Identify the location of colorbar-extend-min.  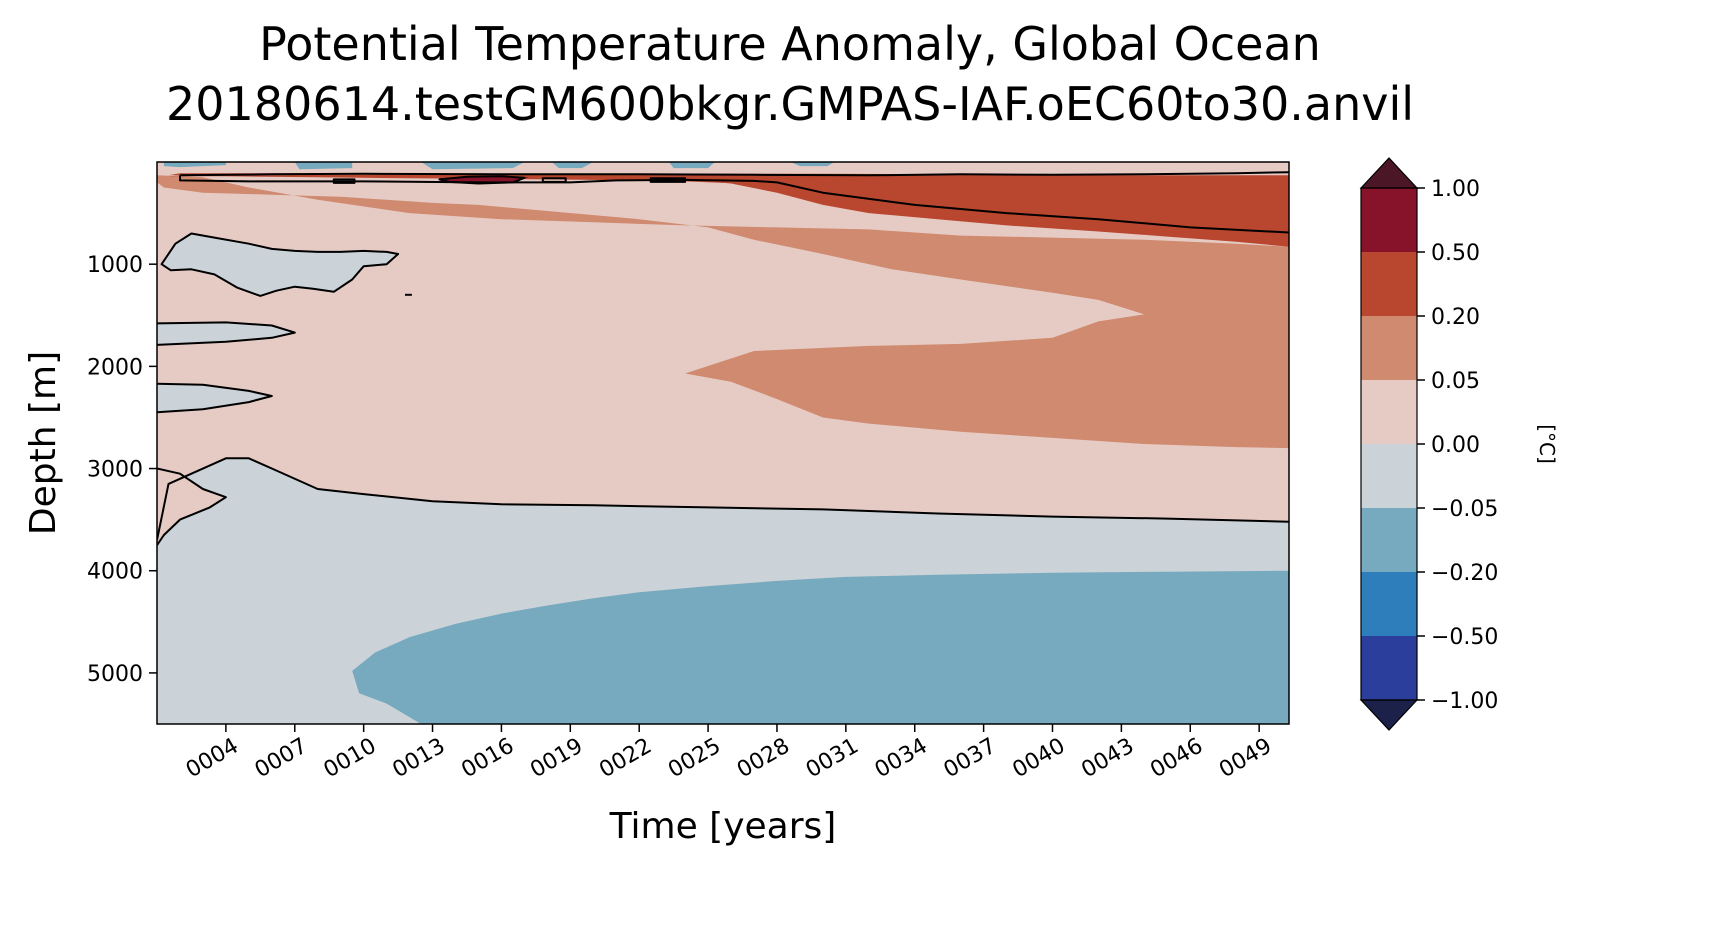
(1389, 715).